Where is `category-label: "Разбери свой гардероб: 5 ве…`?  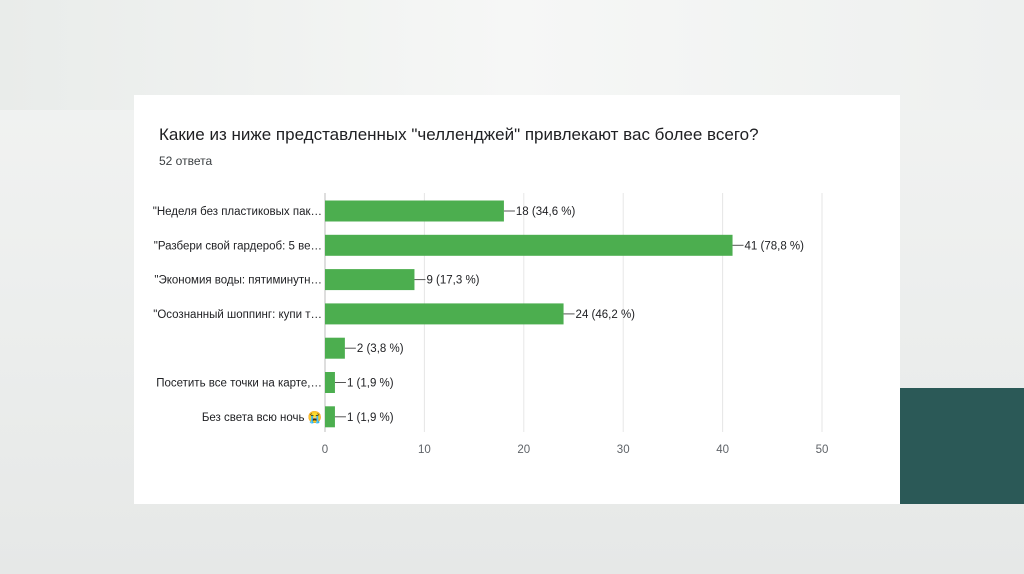
category-label: "Разбери свой гардероб: 5 ве… is located at coordinates (238, 246).